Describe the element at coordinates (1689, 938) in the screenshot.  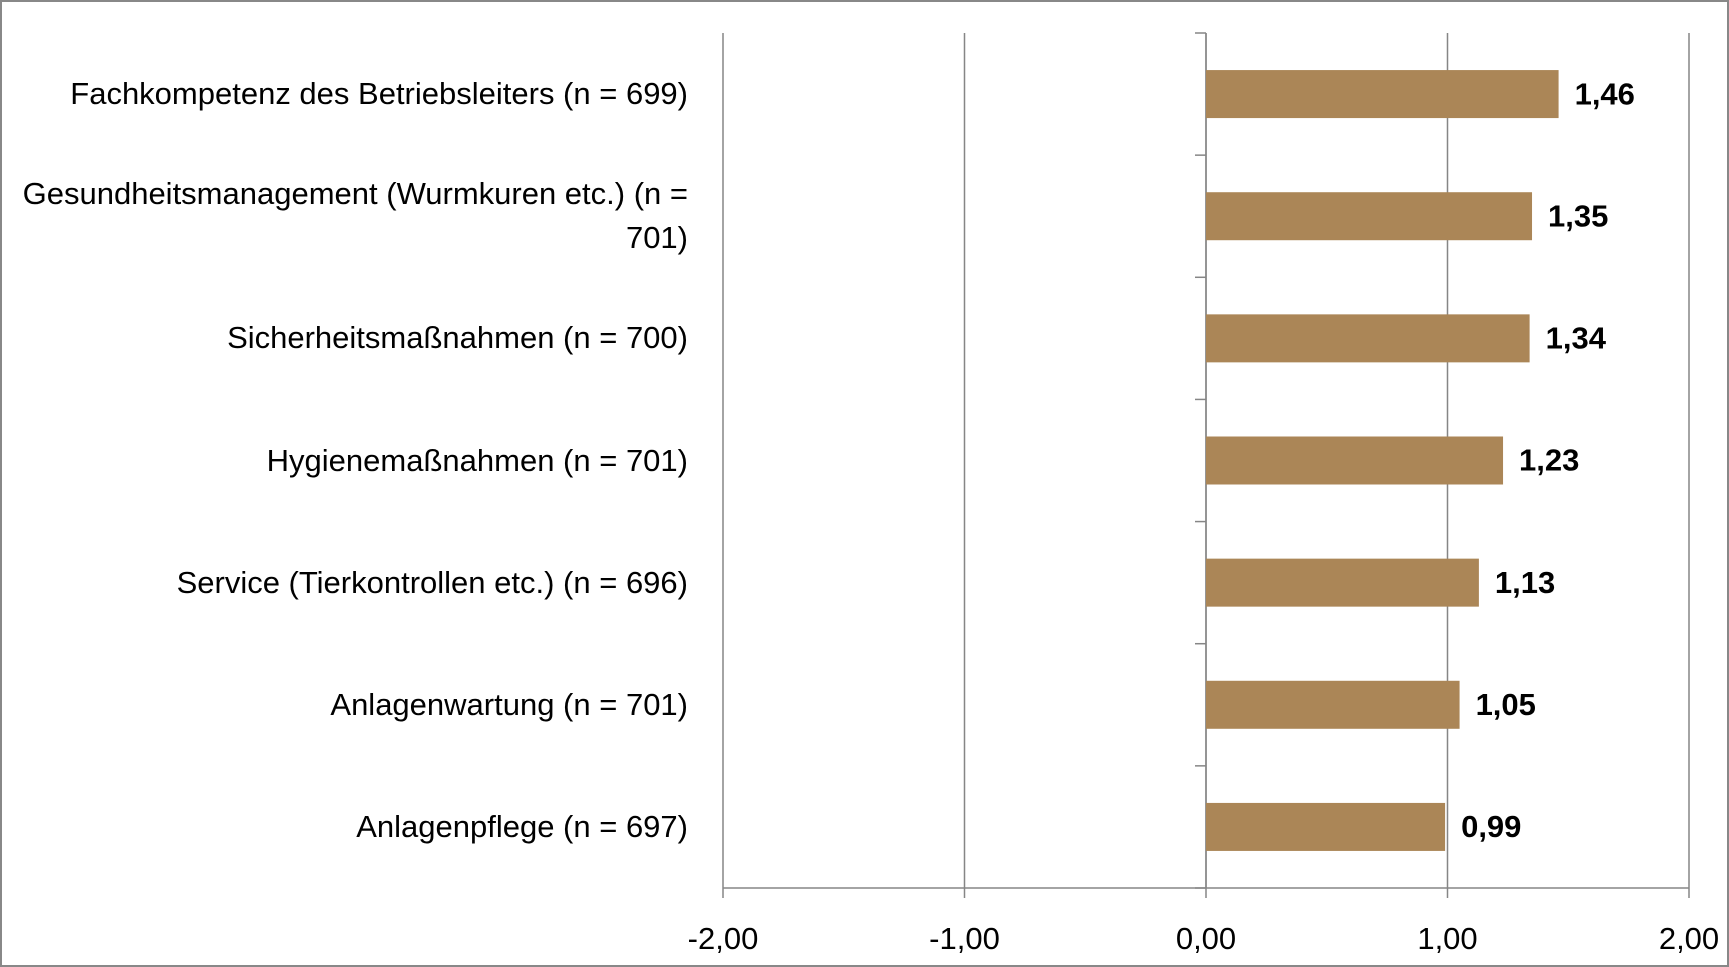
I see `x-tick-label: 2,00` at that location.